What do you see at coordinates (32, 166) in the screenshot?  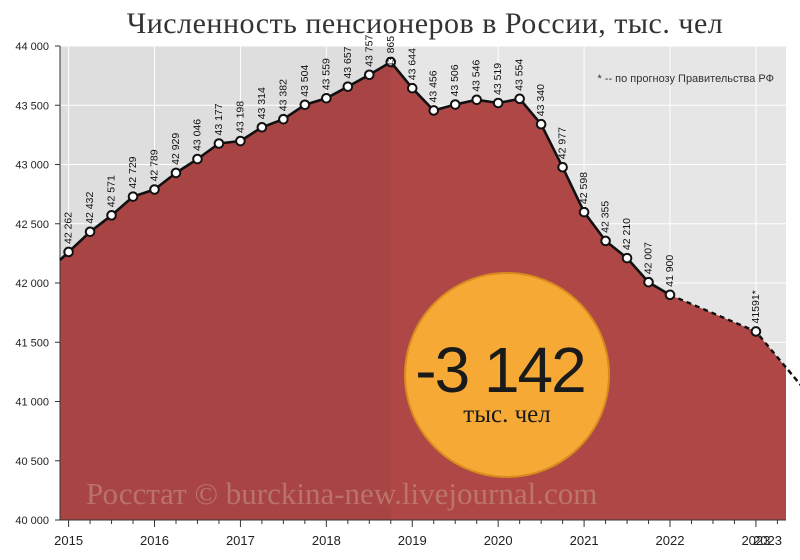 I see `y-tick-label: 43 000` at bounding box center [32, 166].